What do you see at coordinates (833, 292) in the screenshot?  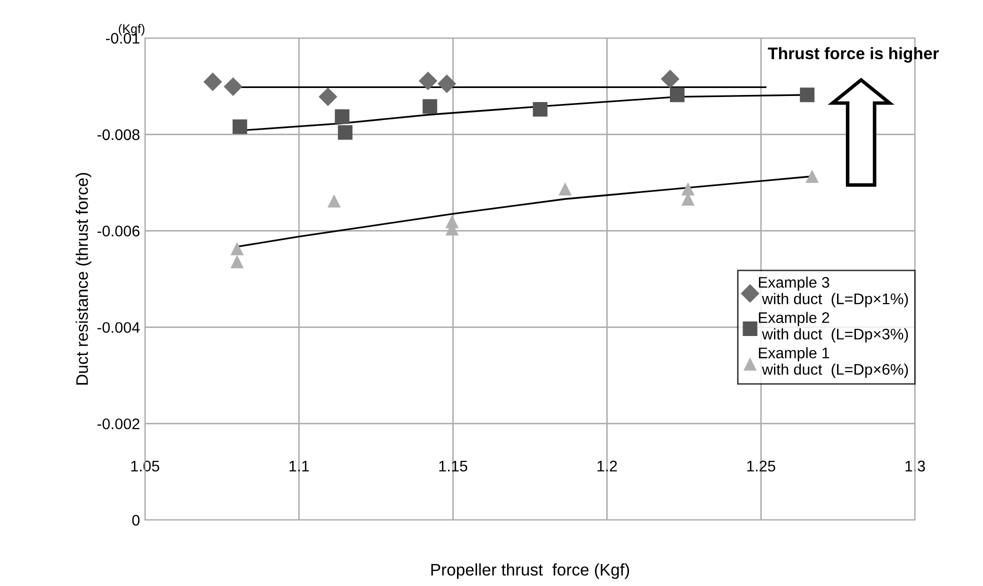 I see `legend-label: Example 3 with duct (L=Dp×1%)` at bounding box center [833, 292].